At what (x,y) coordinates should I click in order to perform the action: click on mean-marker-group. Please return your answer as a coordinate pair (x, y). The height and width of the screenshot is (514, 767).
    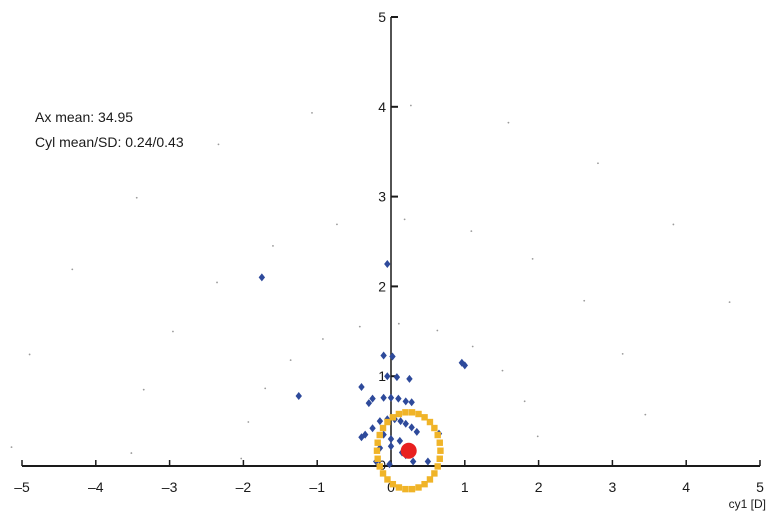
    Looking at the image, I should click on (408, 450).